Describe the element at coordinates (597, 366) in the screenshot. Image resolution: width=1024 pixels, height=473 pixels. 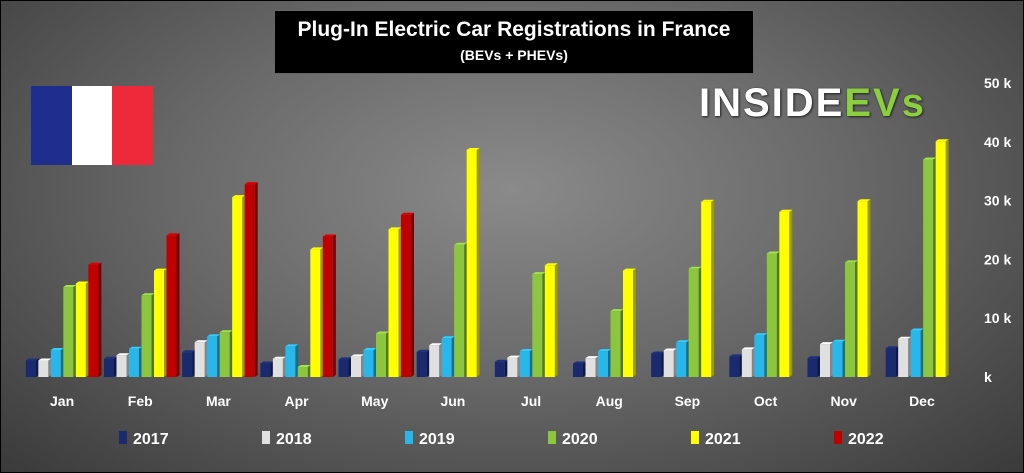
I see `bar-side-2018-Aug` at that location.